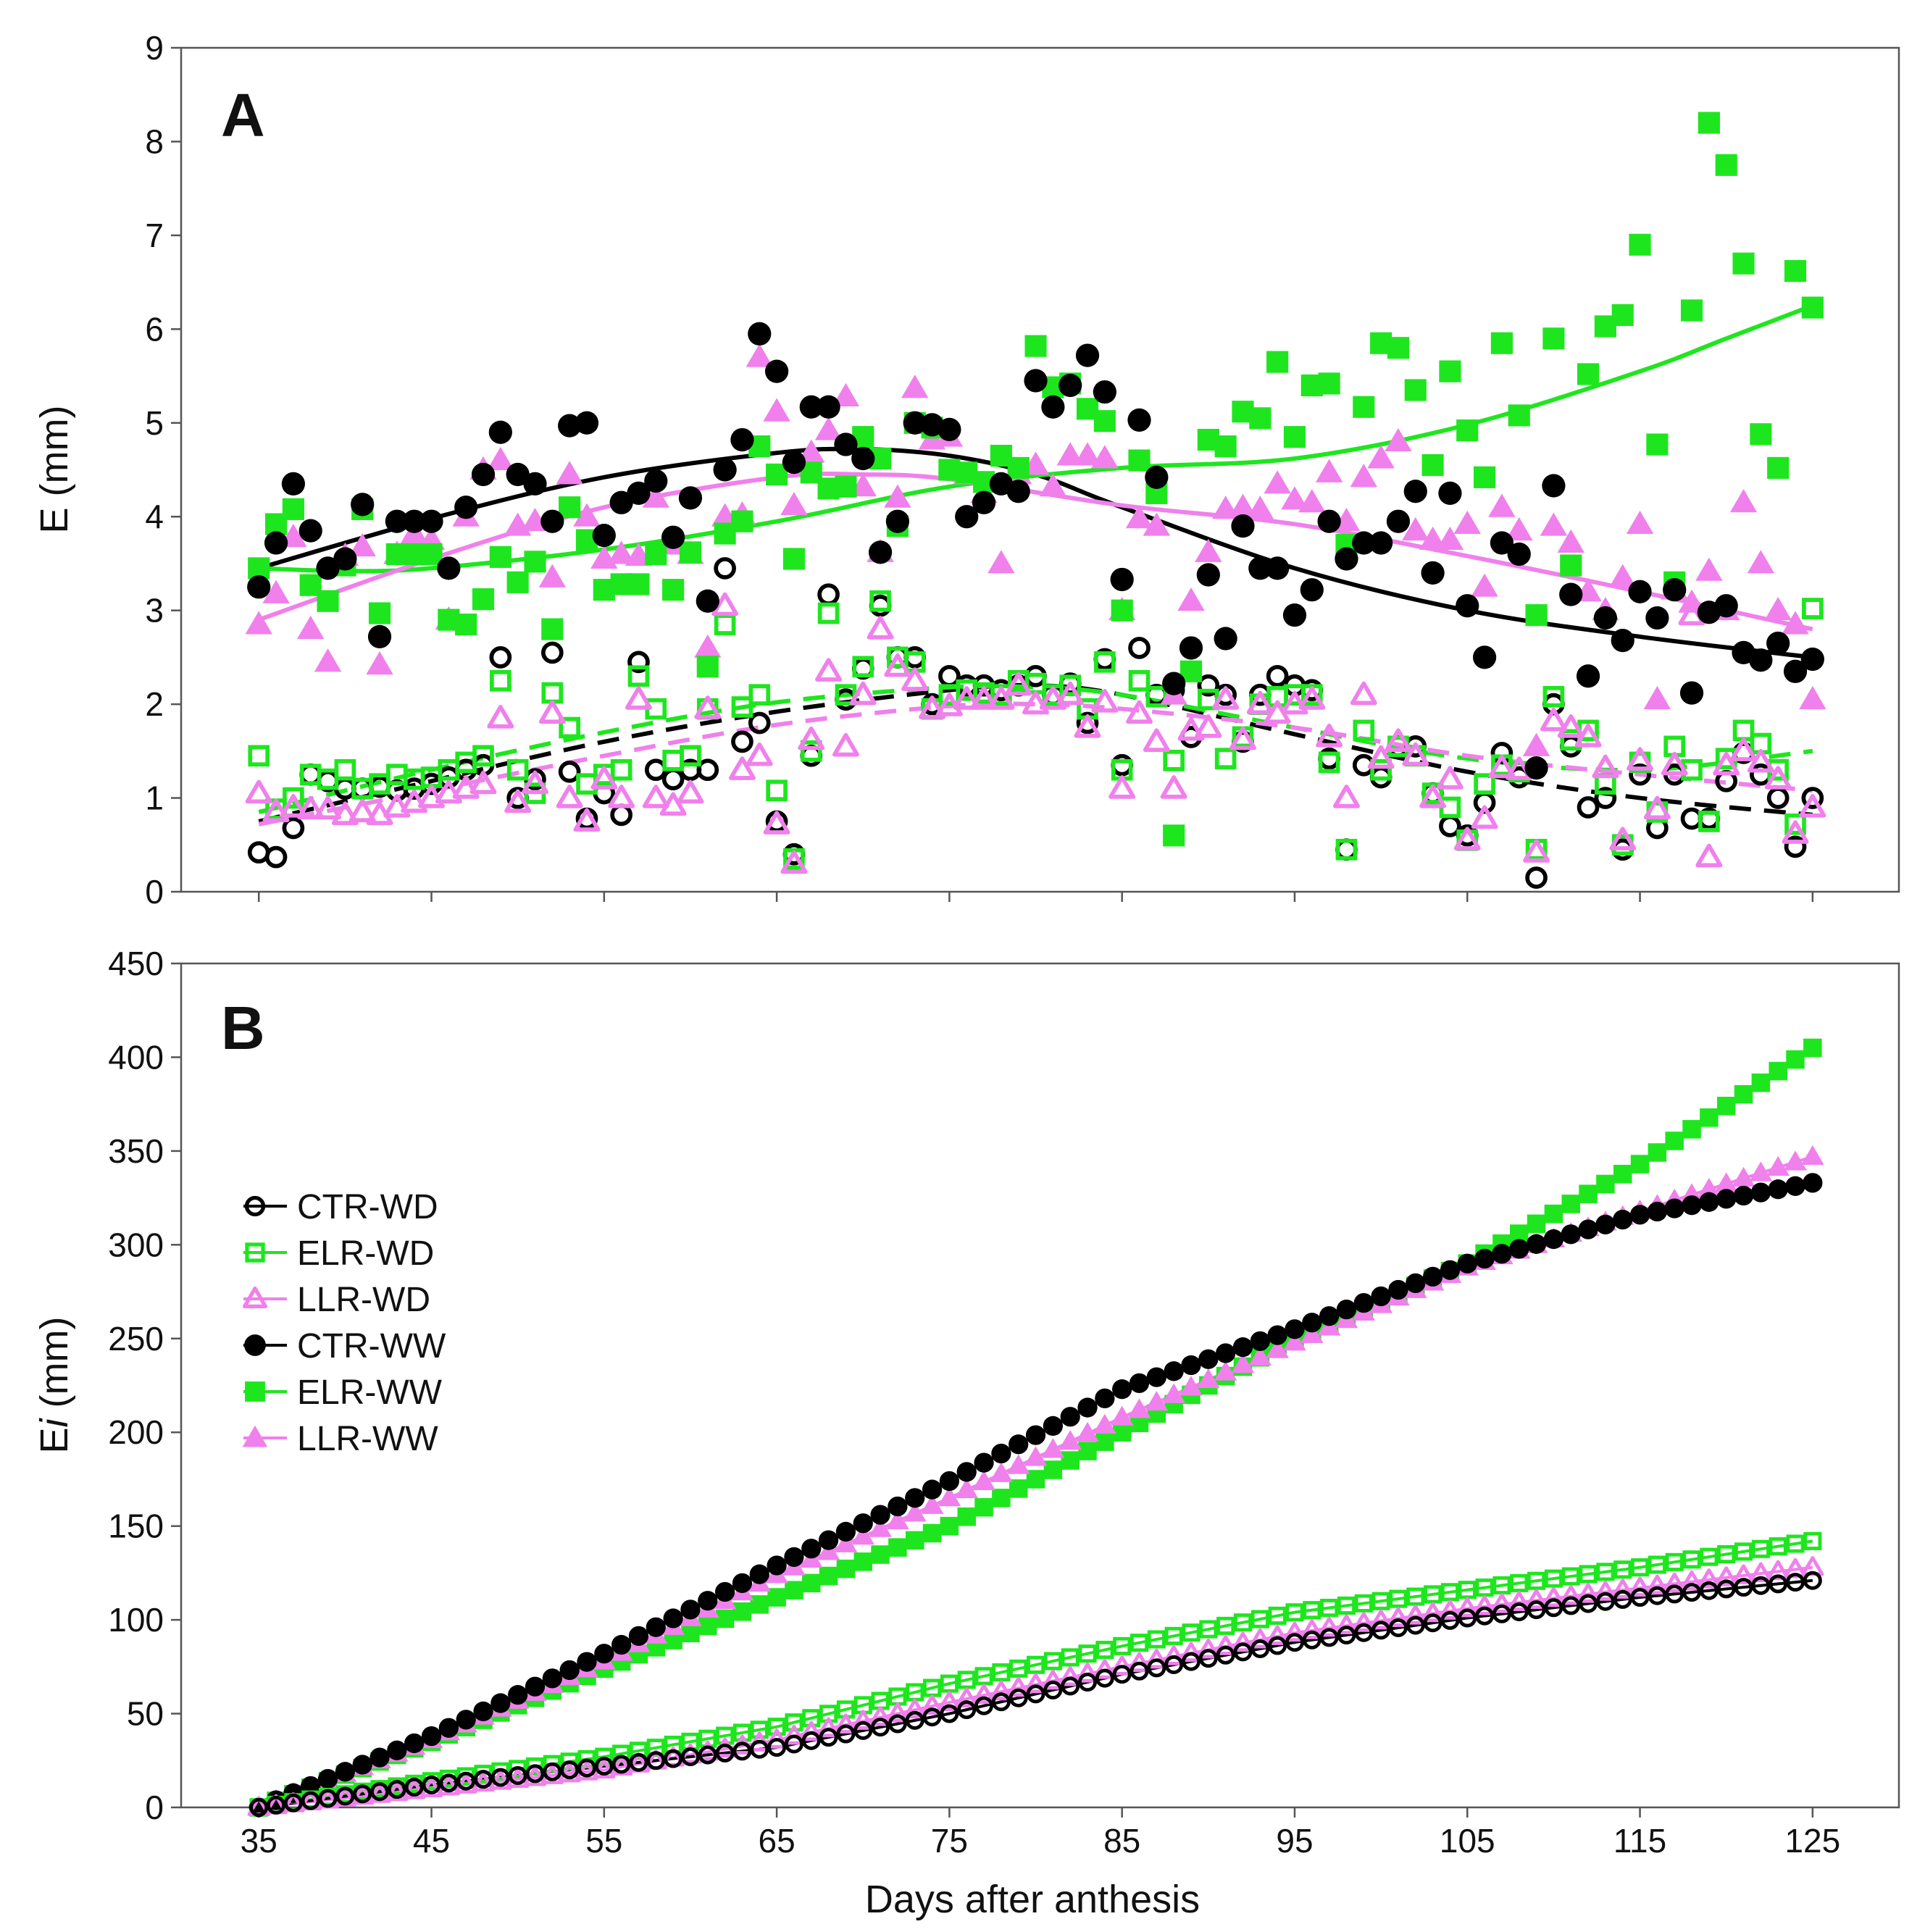  What do you see at coordinates (255, 1391) in the screenshot?
I see `legend-marker-elr-ww` at bounding box center [255, 1391].